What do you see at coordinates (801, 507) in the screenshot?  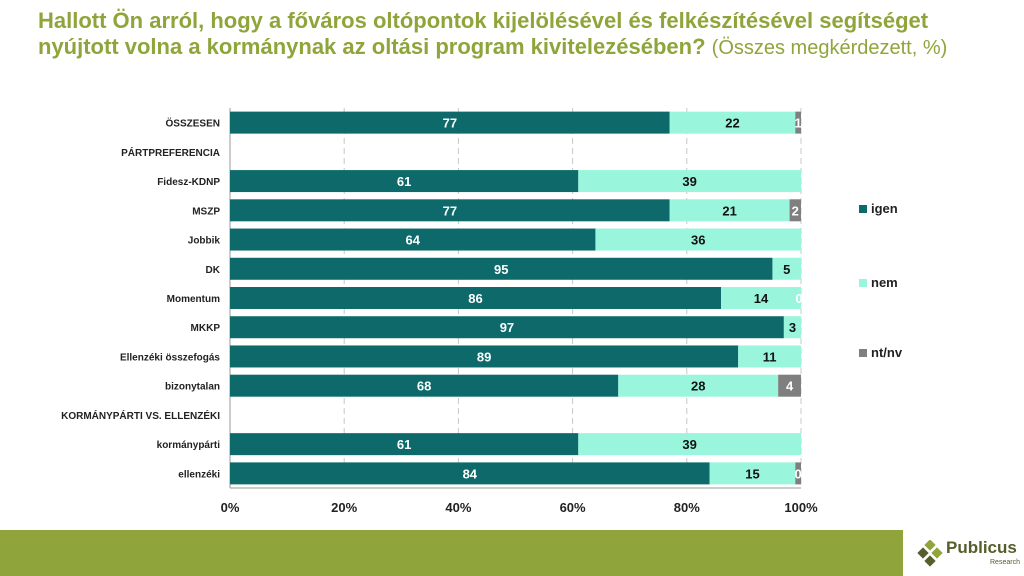 I see `x-tick-label: 100%` at bounding box center [801, 507].